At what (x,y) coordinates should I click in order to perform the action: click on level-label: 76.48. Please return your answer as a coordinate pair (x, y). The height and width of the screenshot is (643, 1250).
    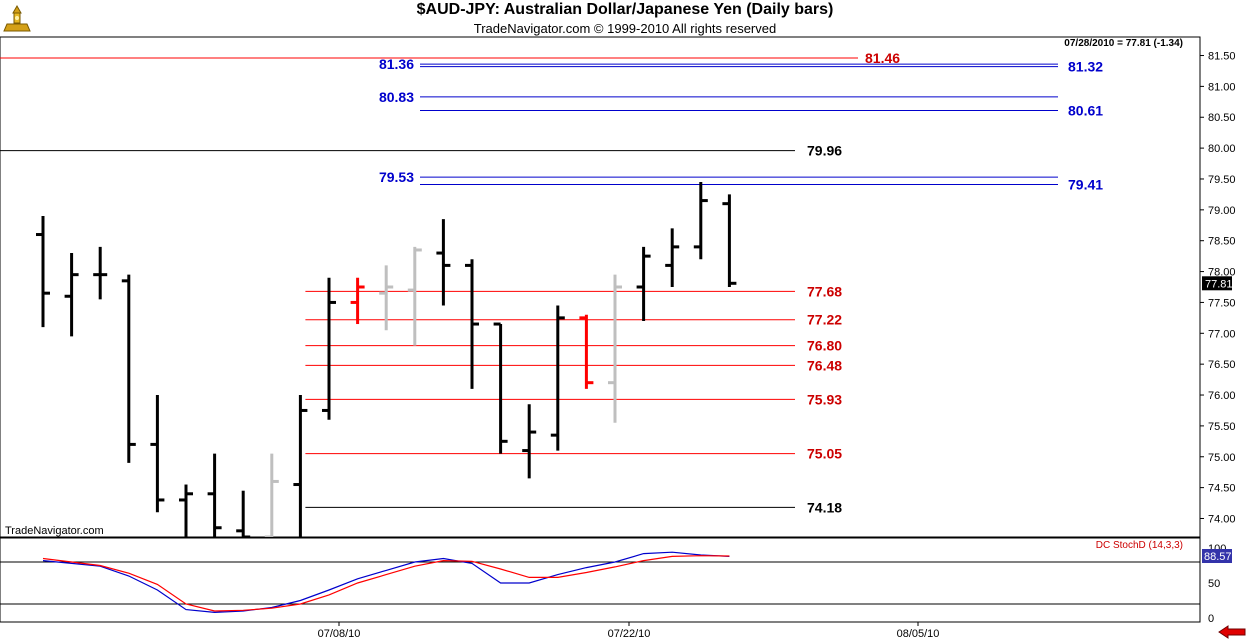
    Looking at the image, I should click on (824, 365).